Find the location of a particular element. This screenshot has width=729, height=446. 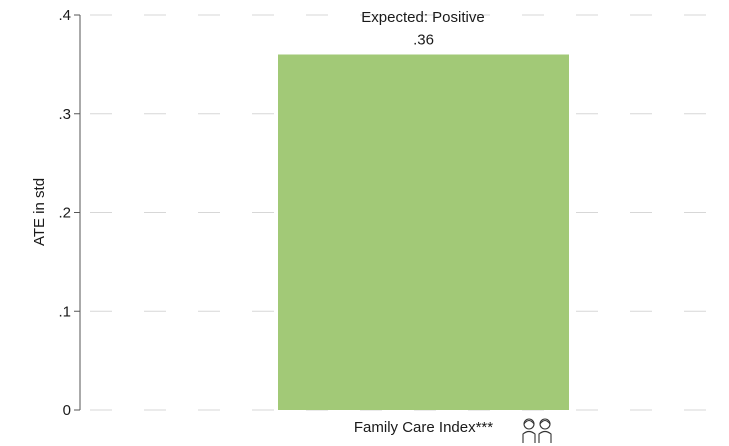

y-axis-title: ATE in std is located at coordinates (39, 212).